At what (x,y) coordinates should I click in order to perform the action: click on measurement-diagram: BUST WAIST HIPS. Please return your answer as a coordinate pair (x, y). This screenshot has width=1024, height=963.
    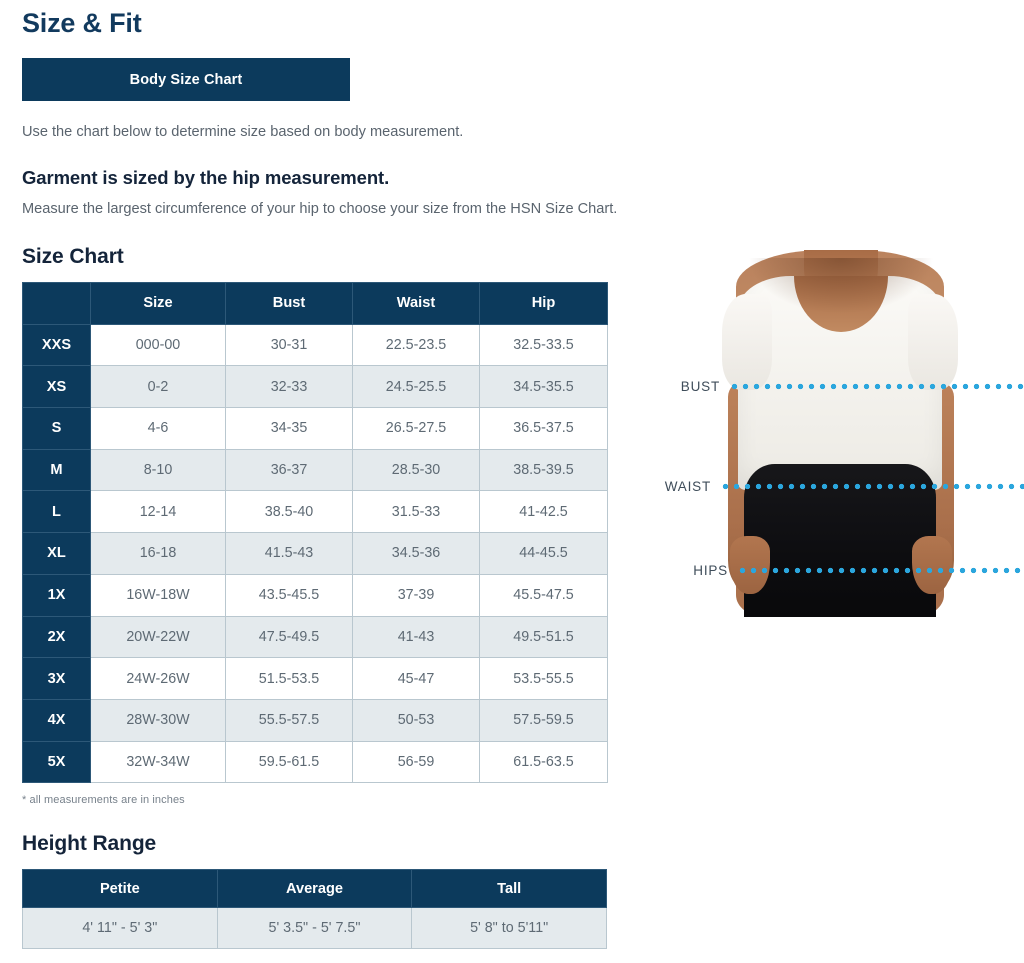
    Looking at the image, I should click on (836, 437).